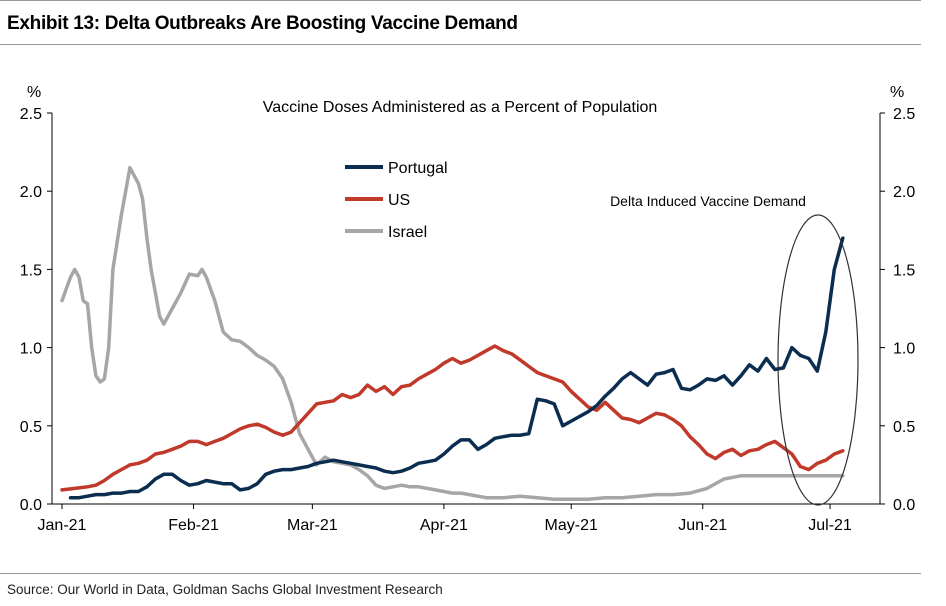  I want to click on x-tick-label: May-21, so click(571, 525).